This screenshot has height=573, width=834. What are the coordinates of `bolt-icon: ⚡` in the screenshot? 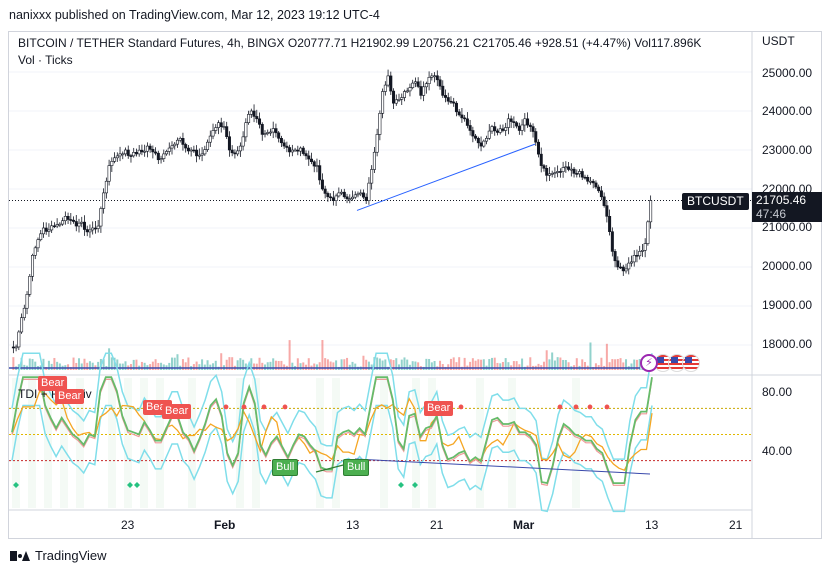 It's located at (649, 363).